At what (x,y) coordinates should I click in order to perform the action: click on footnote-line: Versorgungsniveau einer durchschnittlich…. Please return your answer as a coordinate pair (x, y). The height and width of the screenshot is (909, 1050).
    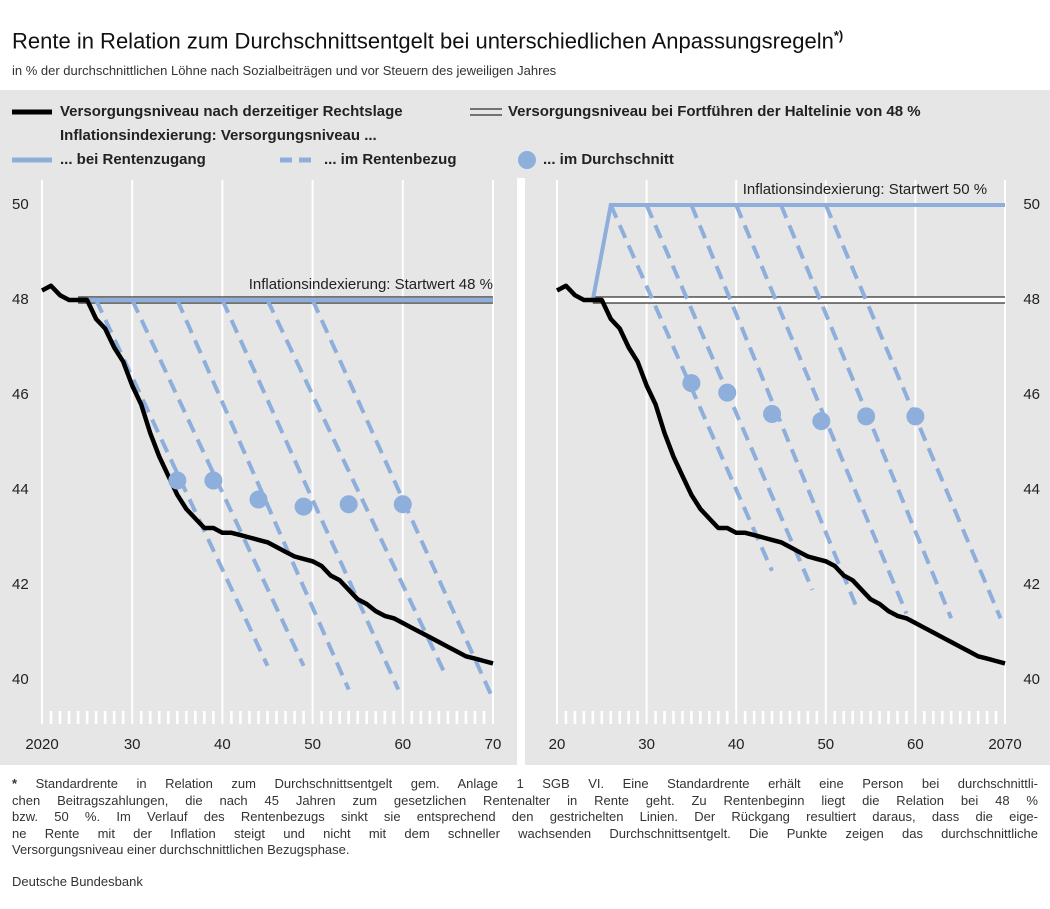
    Looking at the image, I should click on (525, 850).